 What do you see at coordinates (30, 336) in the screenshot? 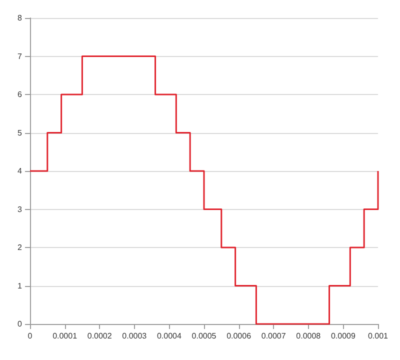
I see `x-tick-label: 0` at bounding box center [30, 336].